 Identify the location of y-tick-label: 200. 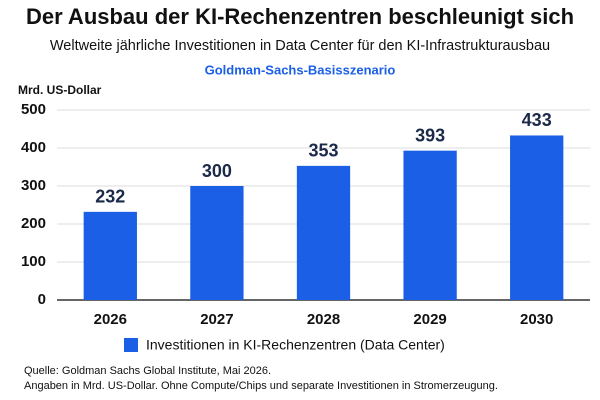
(33, 223).